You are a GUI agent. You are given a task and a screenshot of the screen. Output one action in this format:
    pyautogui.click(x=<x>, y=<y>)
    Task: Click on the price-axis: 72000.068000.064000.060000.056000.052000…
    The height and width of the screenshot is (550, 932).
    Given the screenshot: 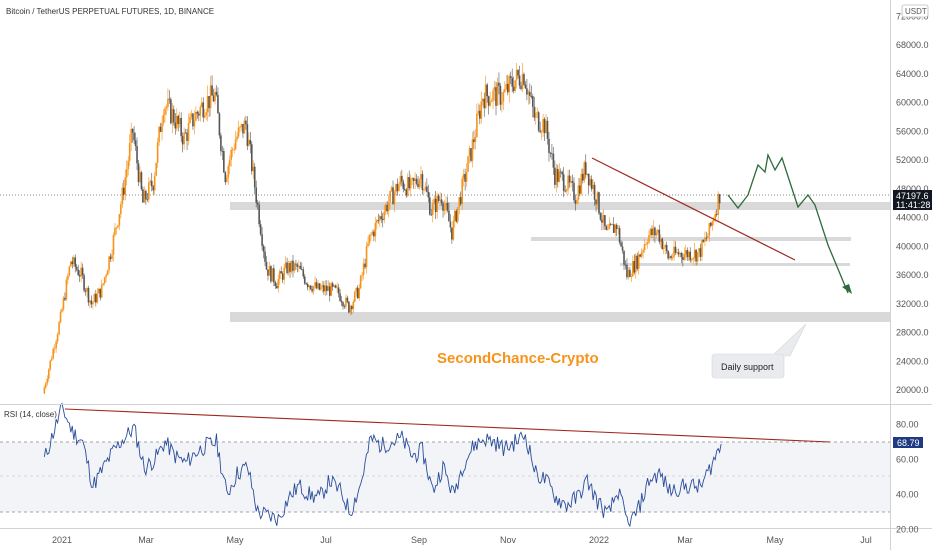 What is the action you would take?
    pyautogui.click(x=912, y=203)
    